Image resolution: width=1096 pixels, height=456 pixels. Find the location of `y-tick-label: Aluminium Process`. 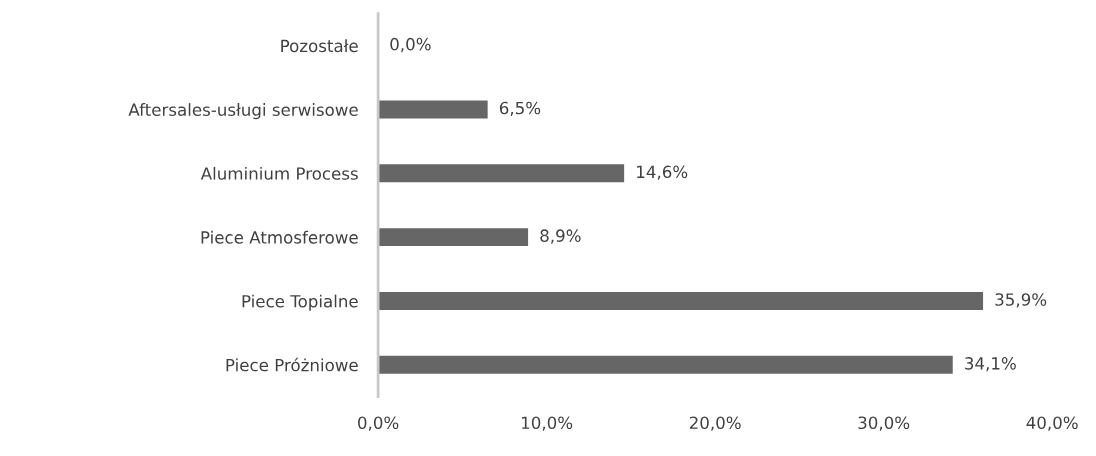

y-tick-label: Aluminium Process is located at coordinates (279, 173).